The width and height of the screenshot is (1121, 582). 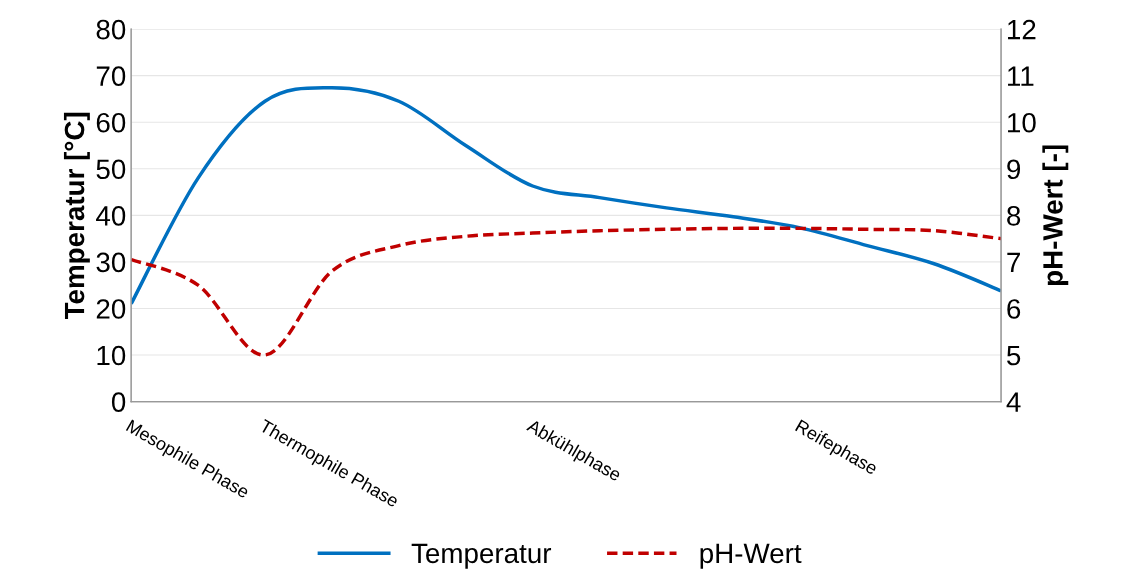 What do you see at coordinates (111, 355) in the screenshot?
I see `y-tick-label: 10` at bounding box center [111, 355].